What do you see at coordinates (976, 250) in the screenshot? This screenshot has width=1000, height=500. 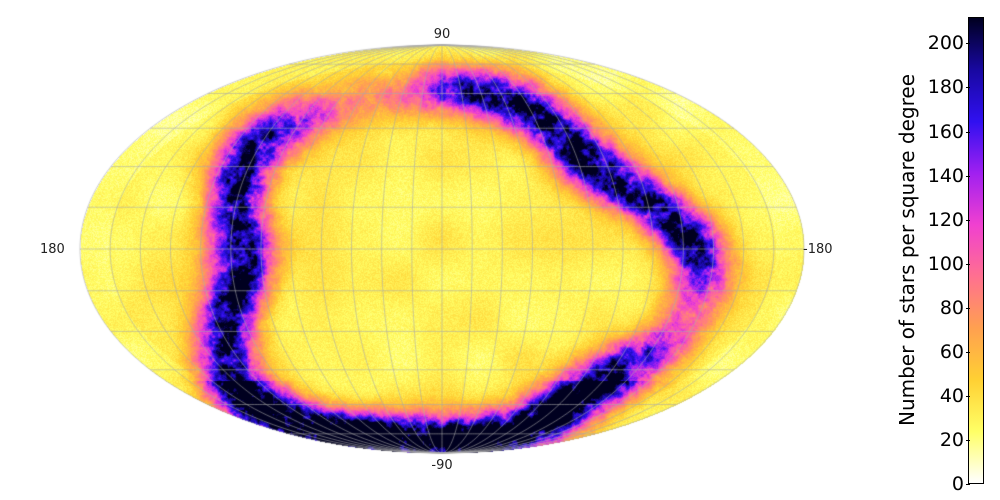 I see `colorbar` at bounding box center [976, 250].